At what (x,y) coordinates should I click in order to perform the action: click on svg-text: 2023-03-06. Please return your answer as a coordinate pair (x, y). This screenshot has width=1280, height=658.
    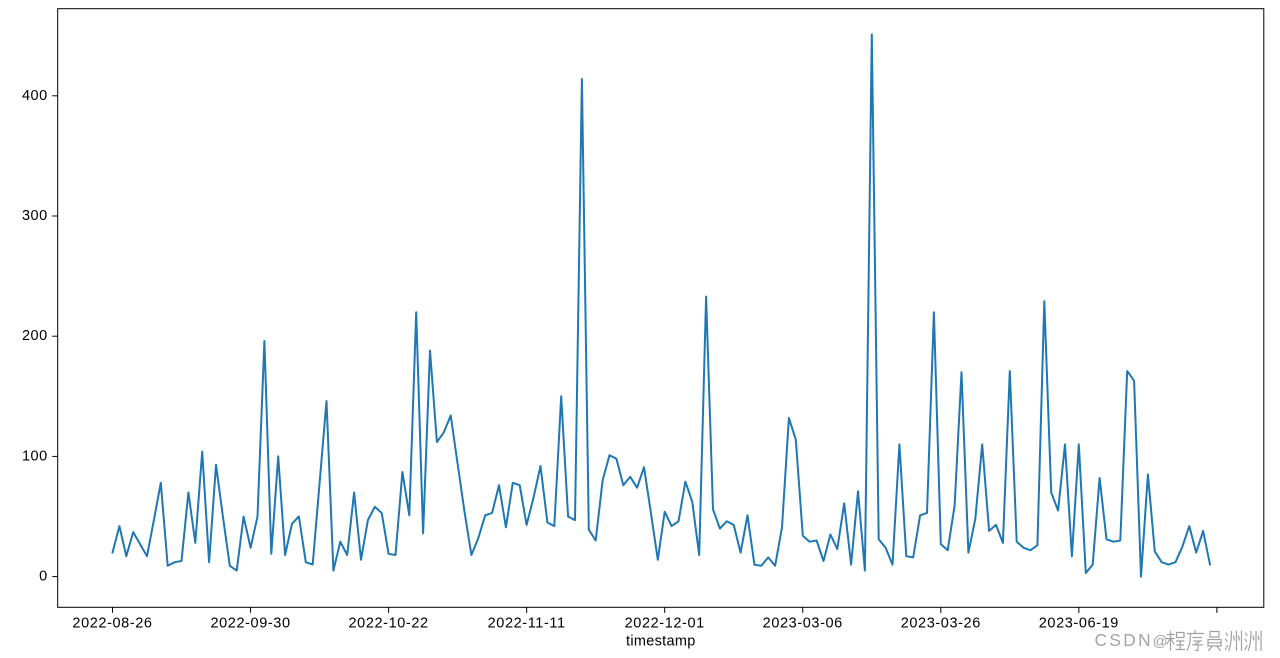
    Looking at the image, I should click on (803, 623).